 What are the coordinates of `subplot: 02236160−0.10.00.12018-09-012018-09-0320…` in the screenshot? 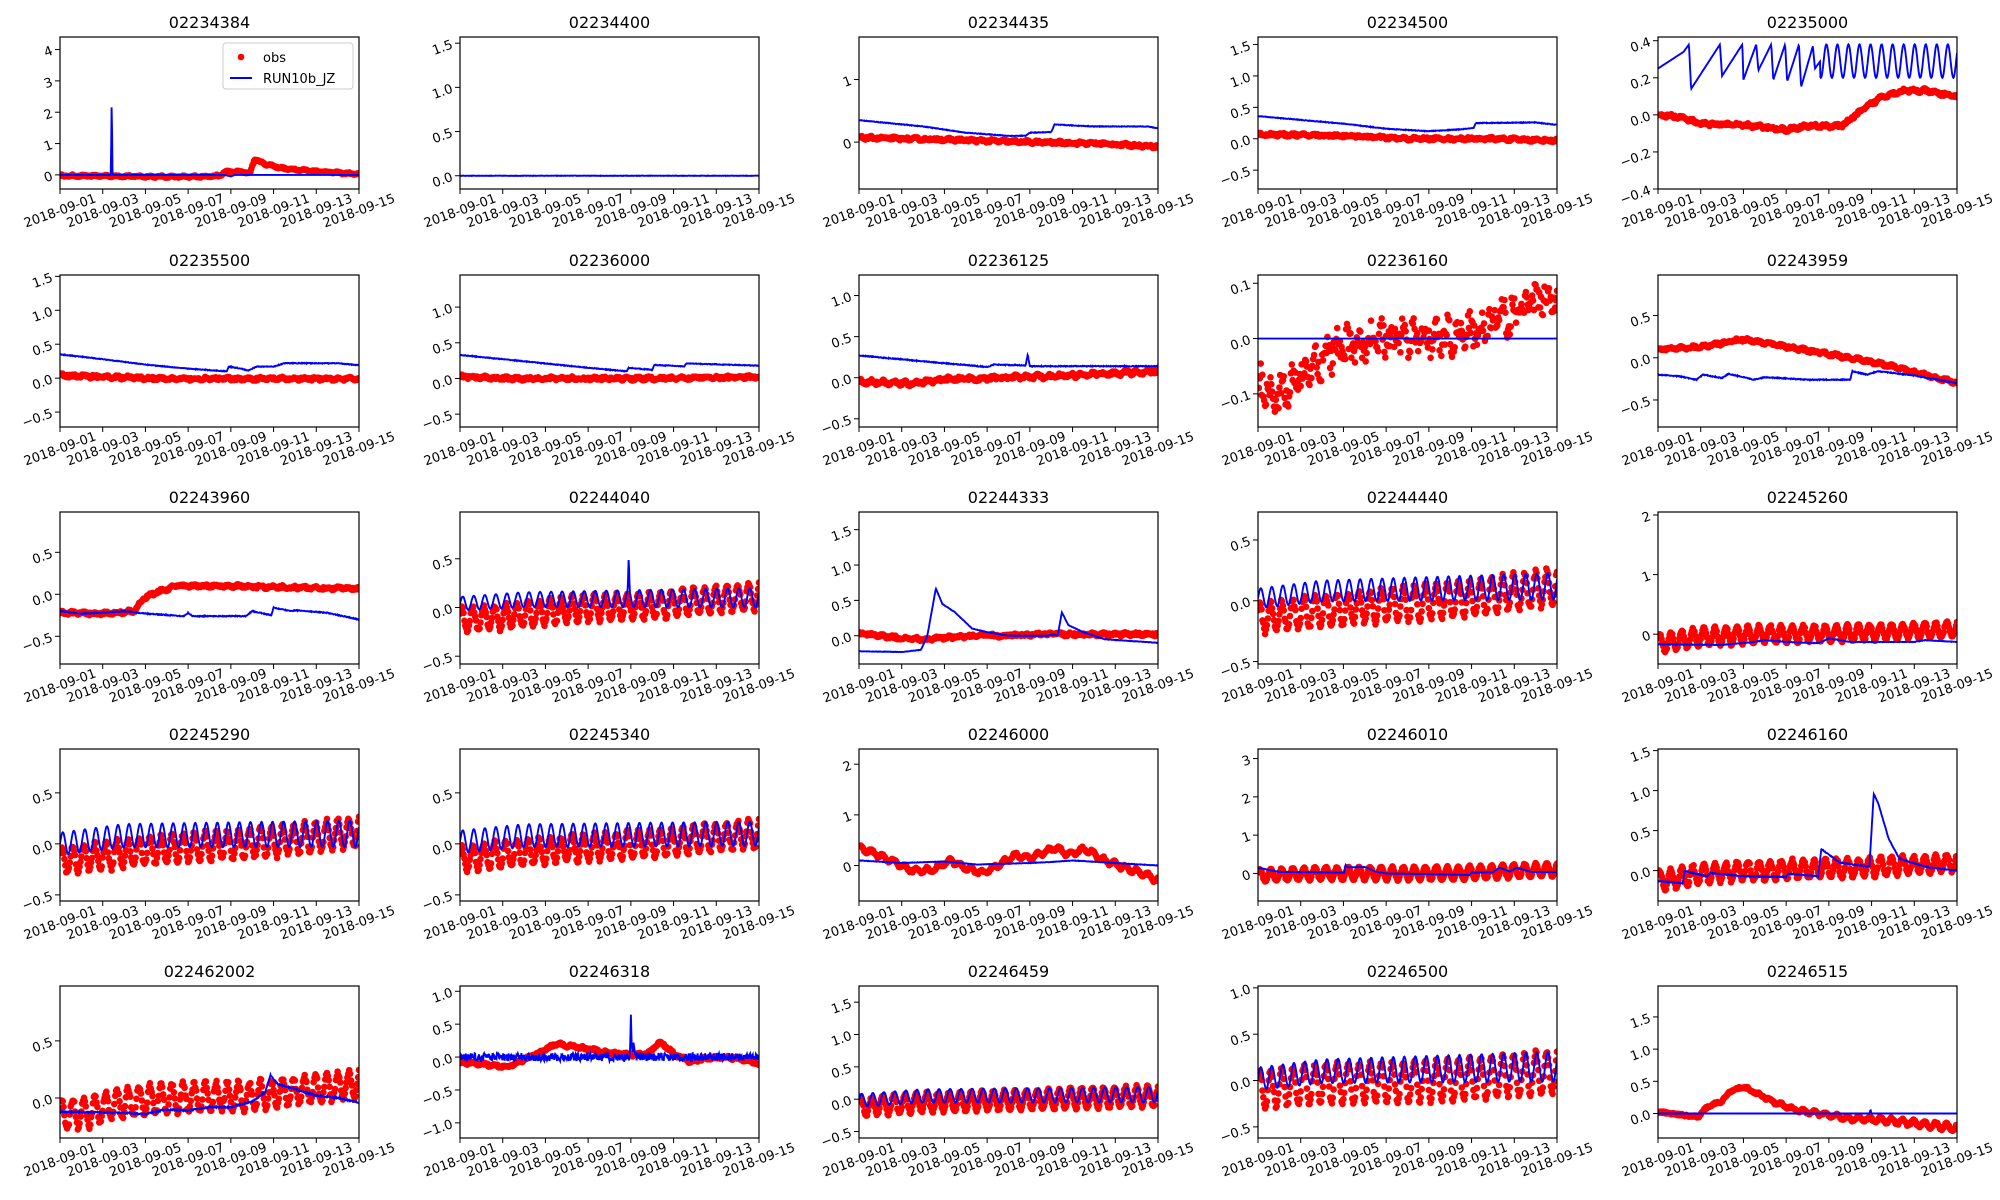 It's located at (1406, 360).